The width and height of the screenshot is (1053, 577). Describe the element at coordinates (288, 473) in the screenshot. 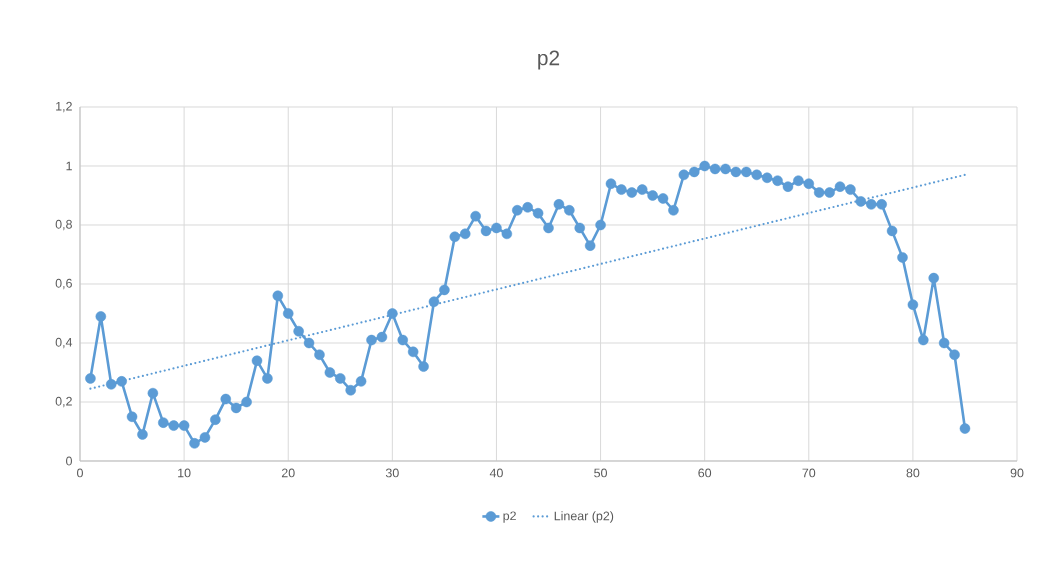

I see `x-tick-label: 20` at that location.